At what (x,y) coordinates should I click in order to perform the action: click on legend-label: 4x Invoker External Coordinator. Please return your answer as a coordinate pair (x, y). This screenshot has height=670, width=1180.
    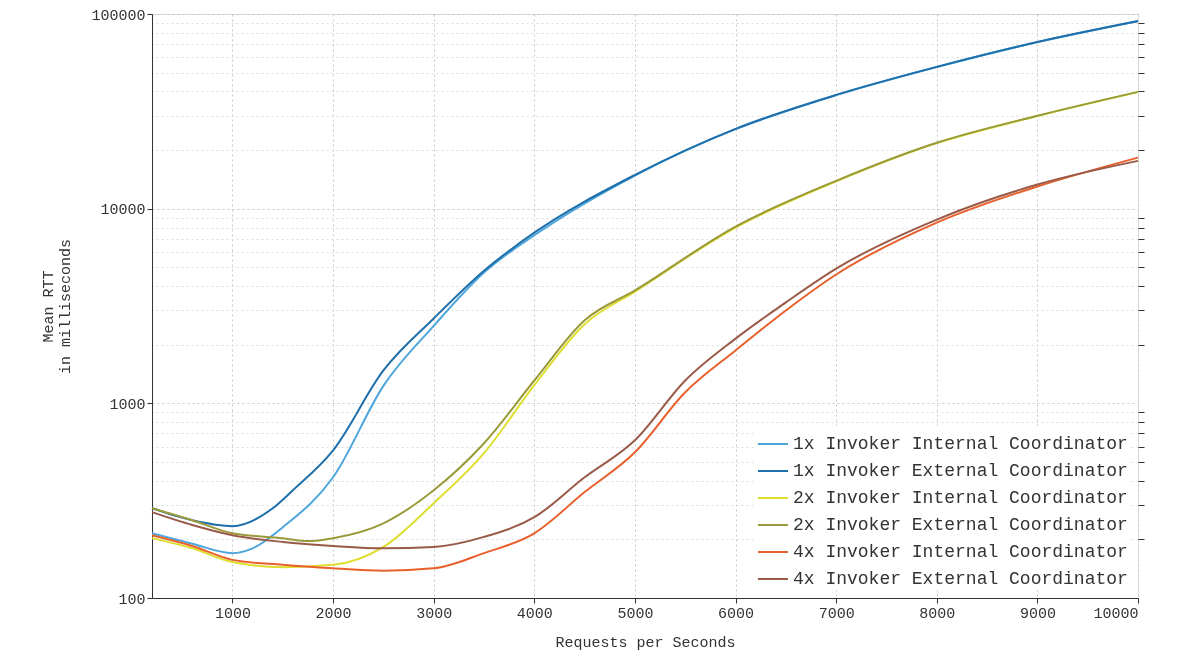
    Looking at the image, I should click on (960, 579).